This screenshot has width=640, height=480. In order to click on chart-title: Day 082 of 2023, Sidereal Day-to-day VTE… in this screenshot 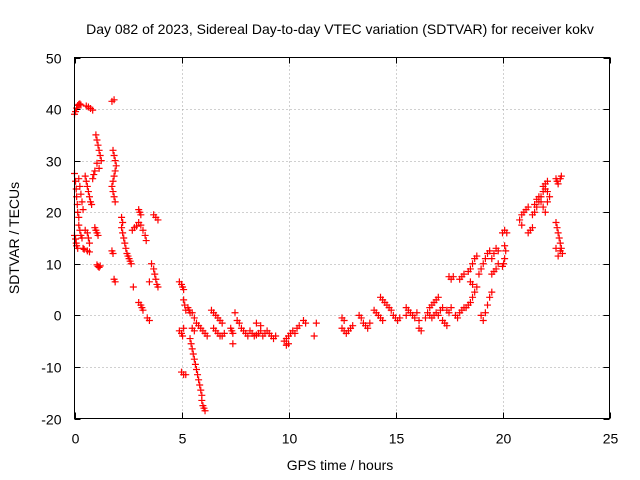, I will do `click(340, 29)`.